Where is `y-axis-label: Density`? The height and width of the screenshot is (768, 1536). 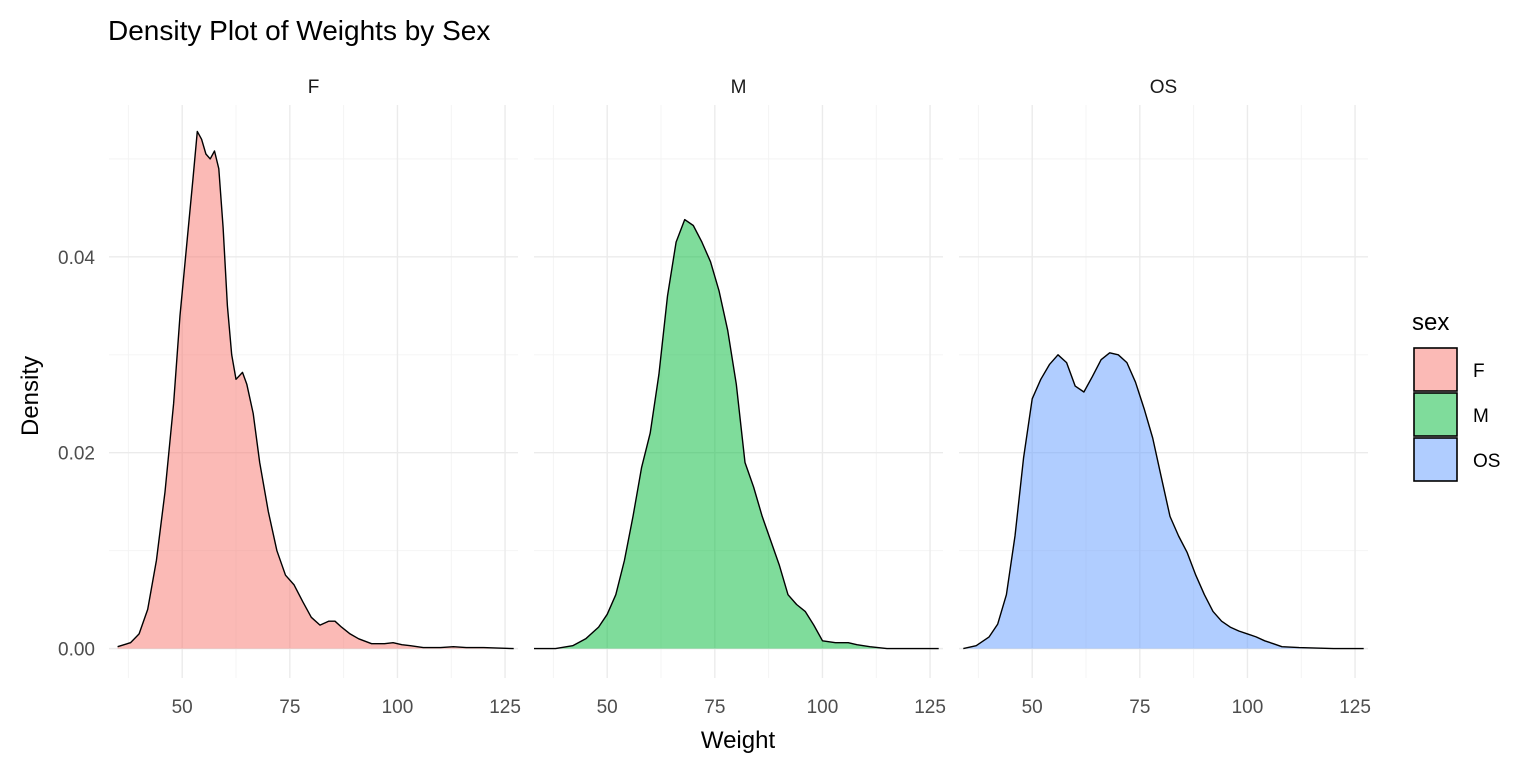
y-axis-label: Density is located at coordinates (30, 396).